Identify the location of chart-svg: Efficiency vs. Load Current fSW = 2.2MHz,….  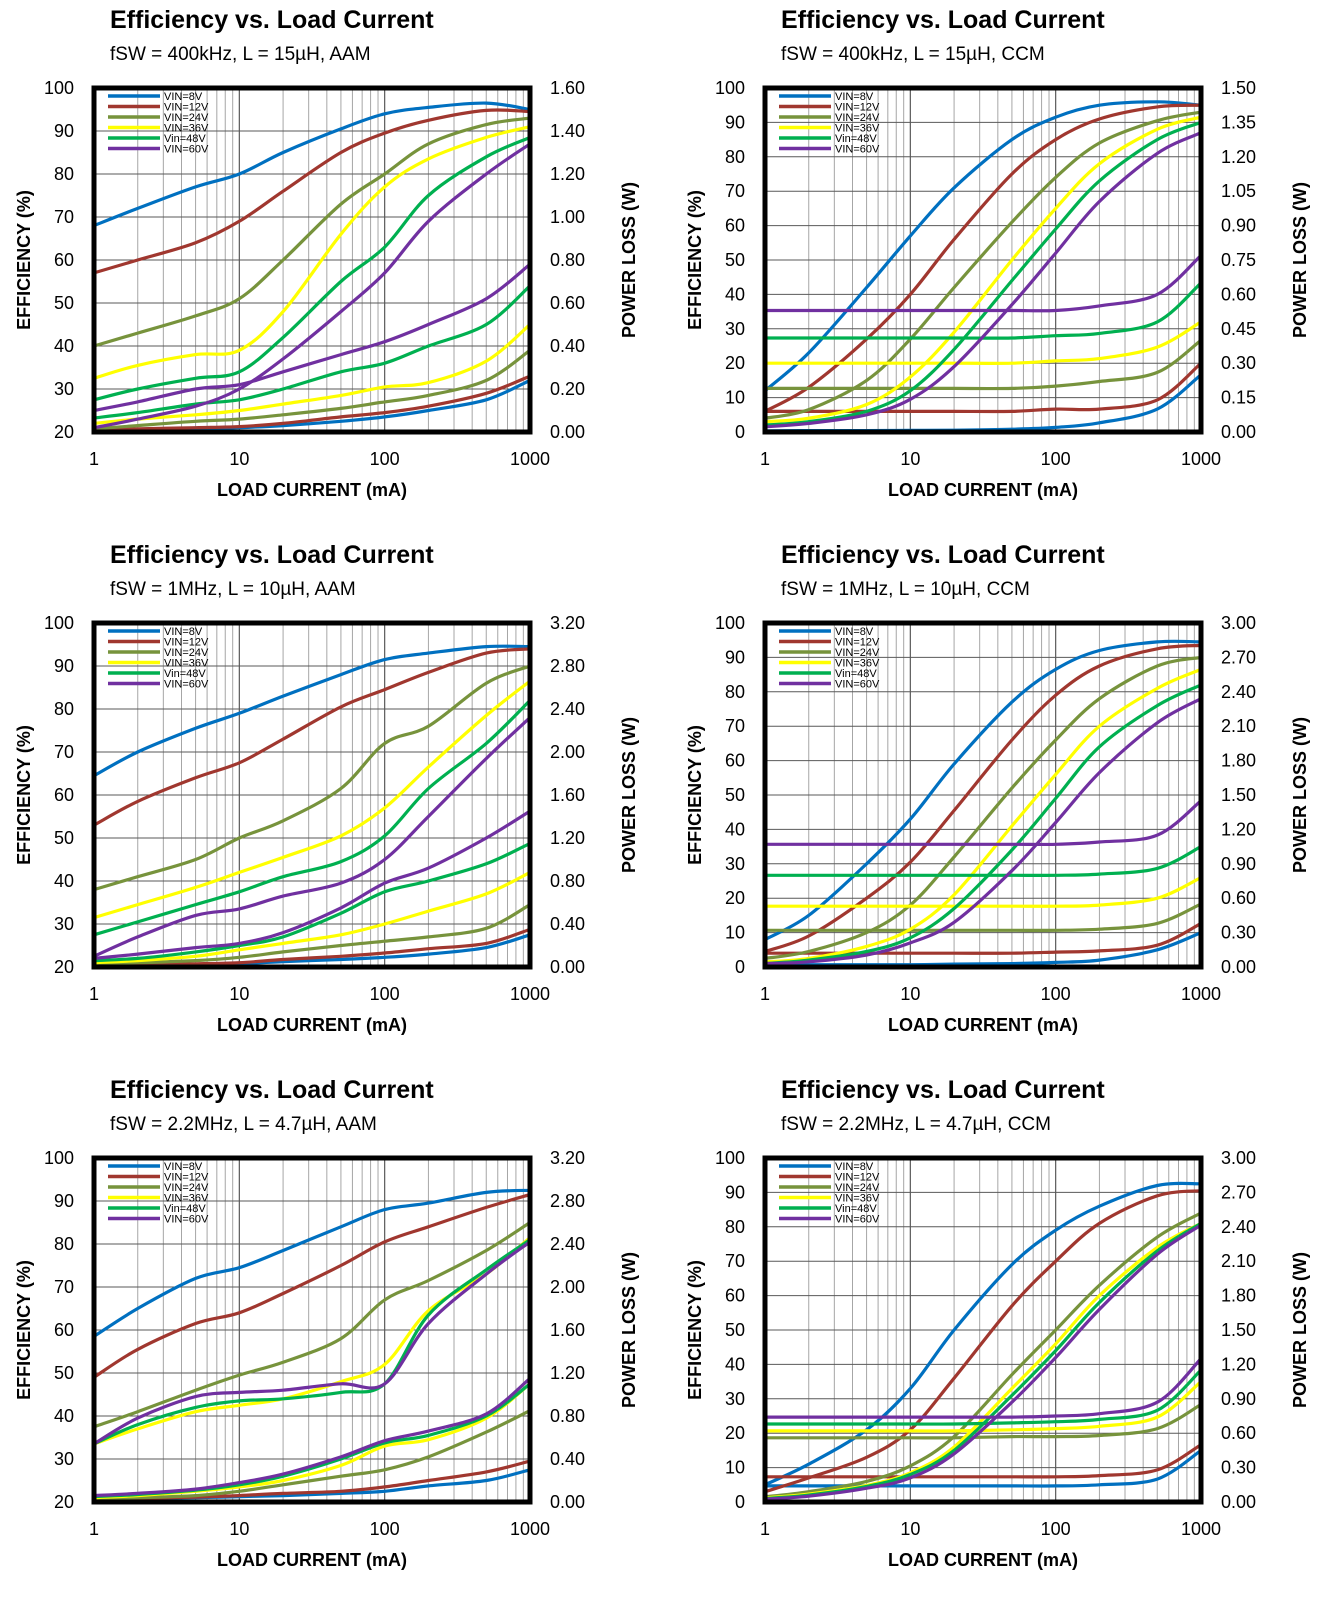
(997, 1323).